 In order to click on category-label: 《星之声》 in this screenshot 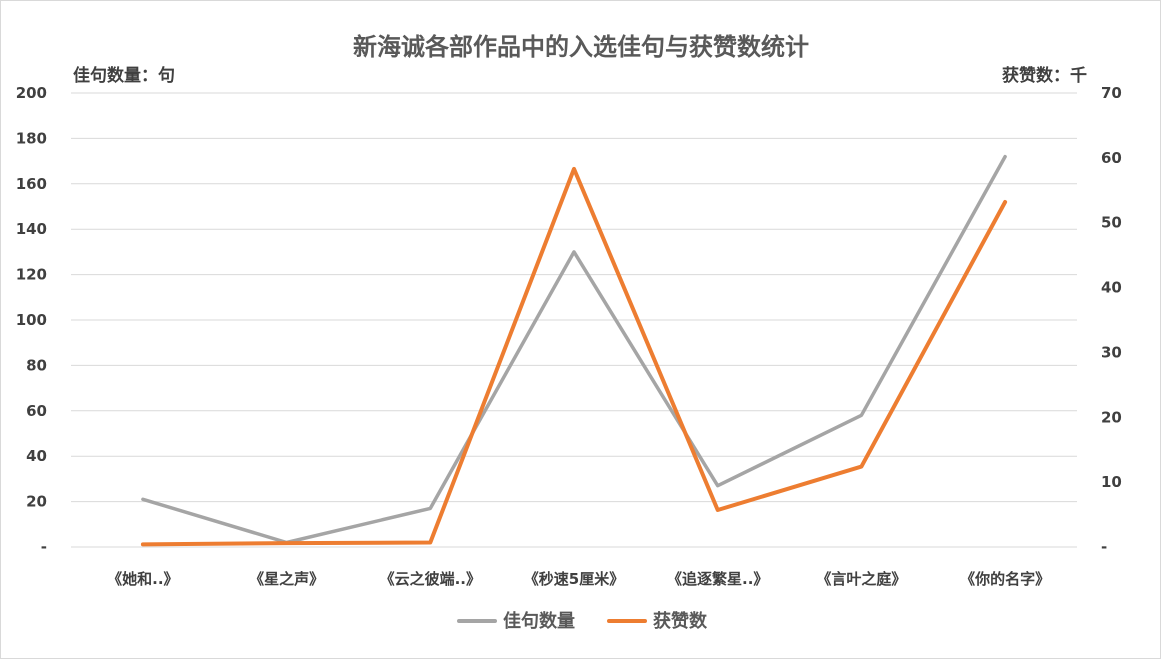, I will do `click(286, 579)`.